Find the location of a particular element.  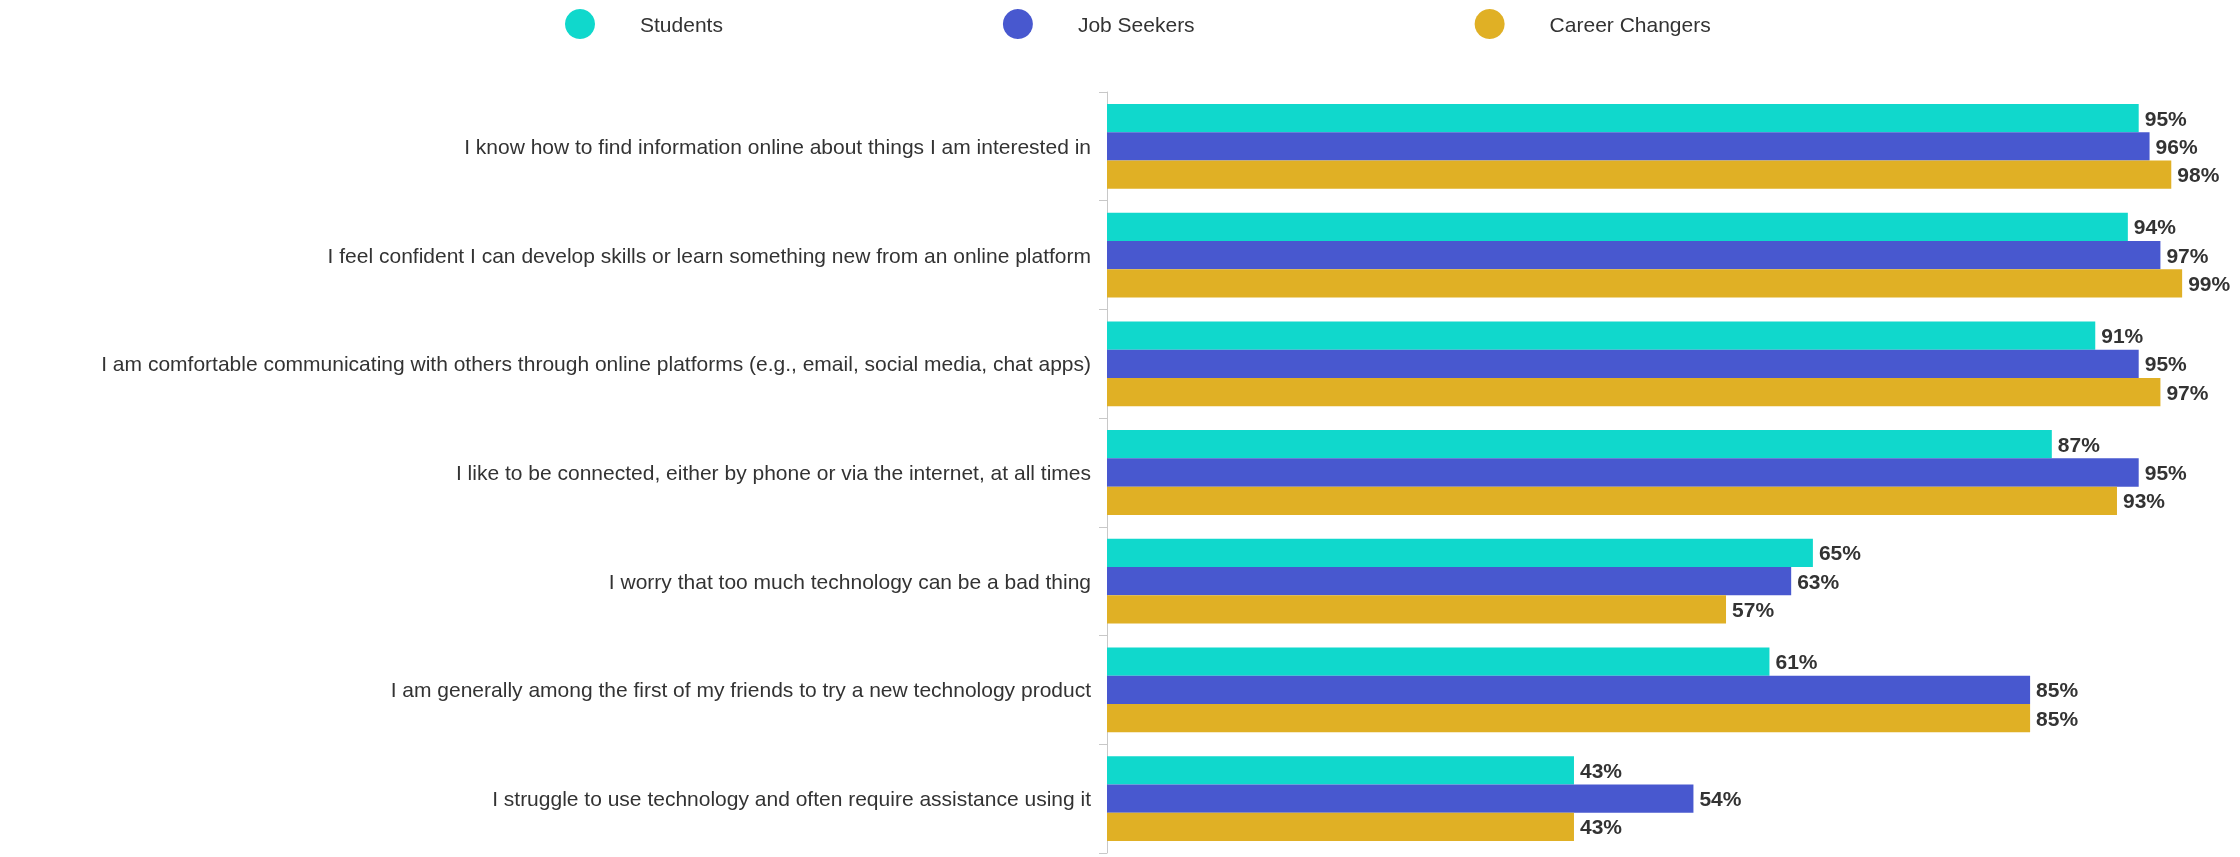

data-label: 94% is located at coordinates (2155, 227).